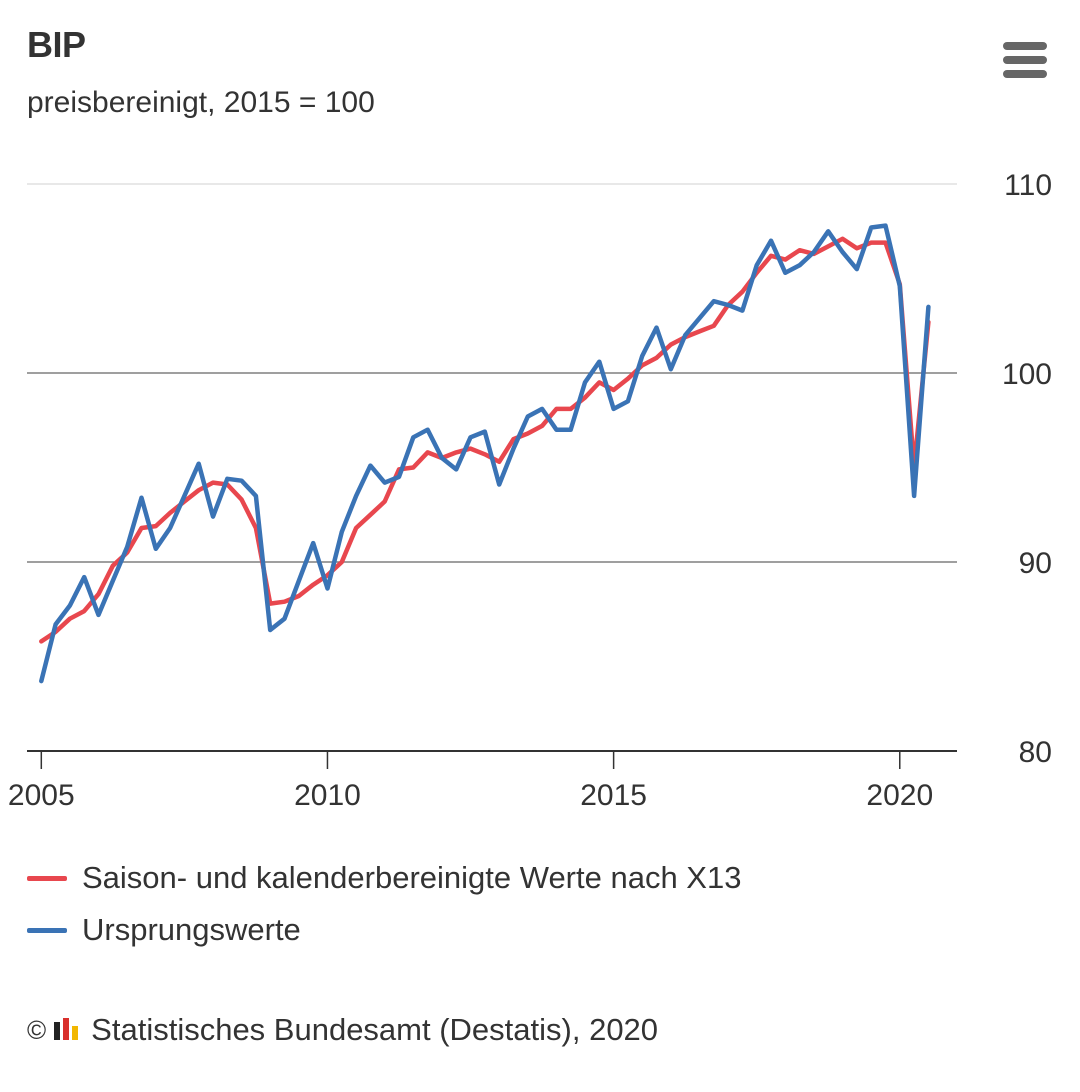 This screenshot has width=1080, height=1092. What do you see at coordinates (56, 44) in the screenshot?
I see `chart-title: BIP` at bounding box center [56, 44].